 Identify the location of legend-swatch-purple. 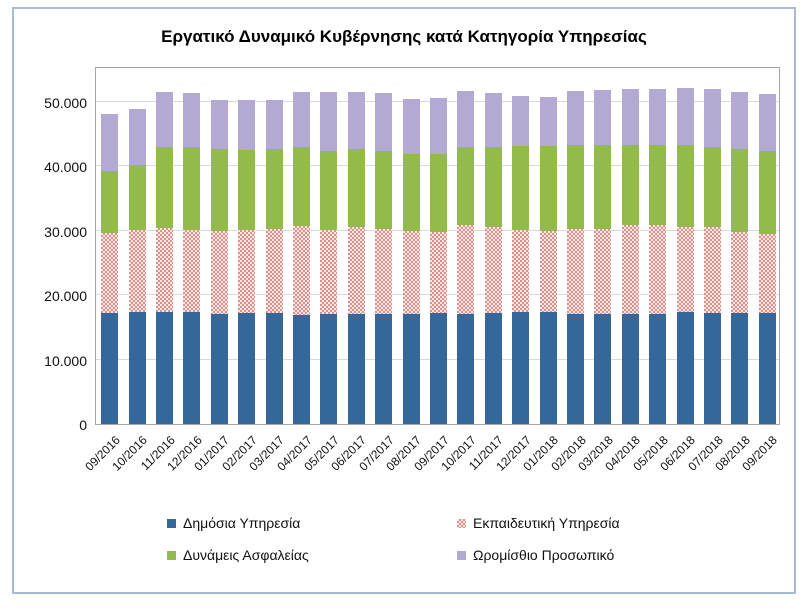
(461, 555).